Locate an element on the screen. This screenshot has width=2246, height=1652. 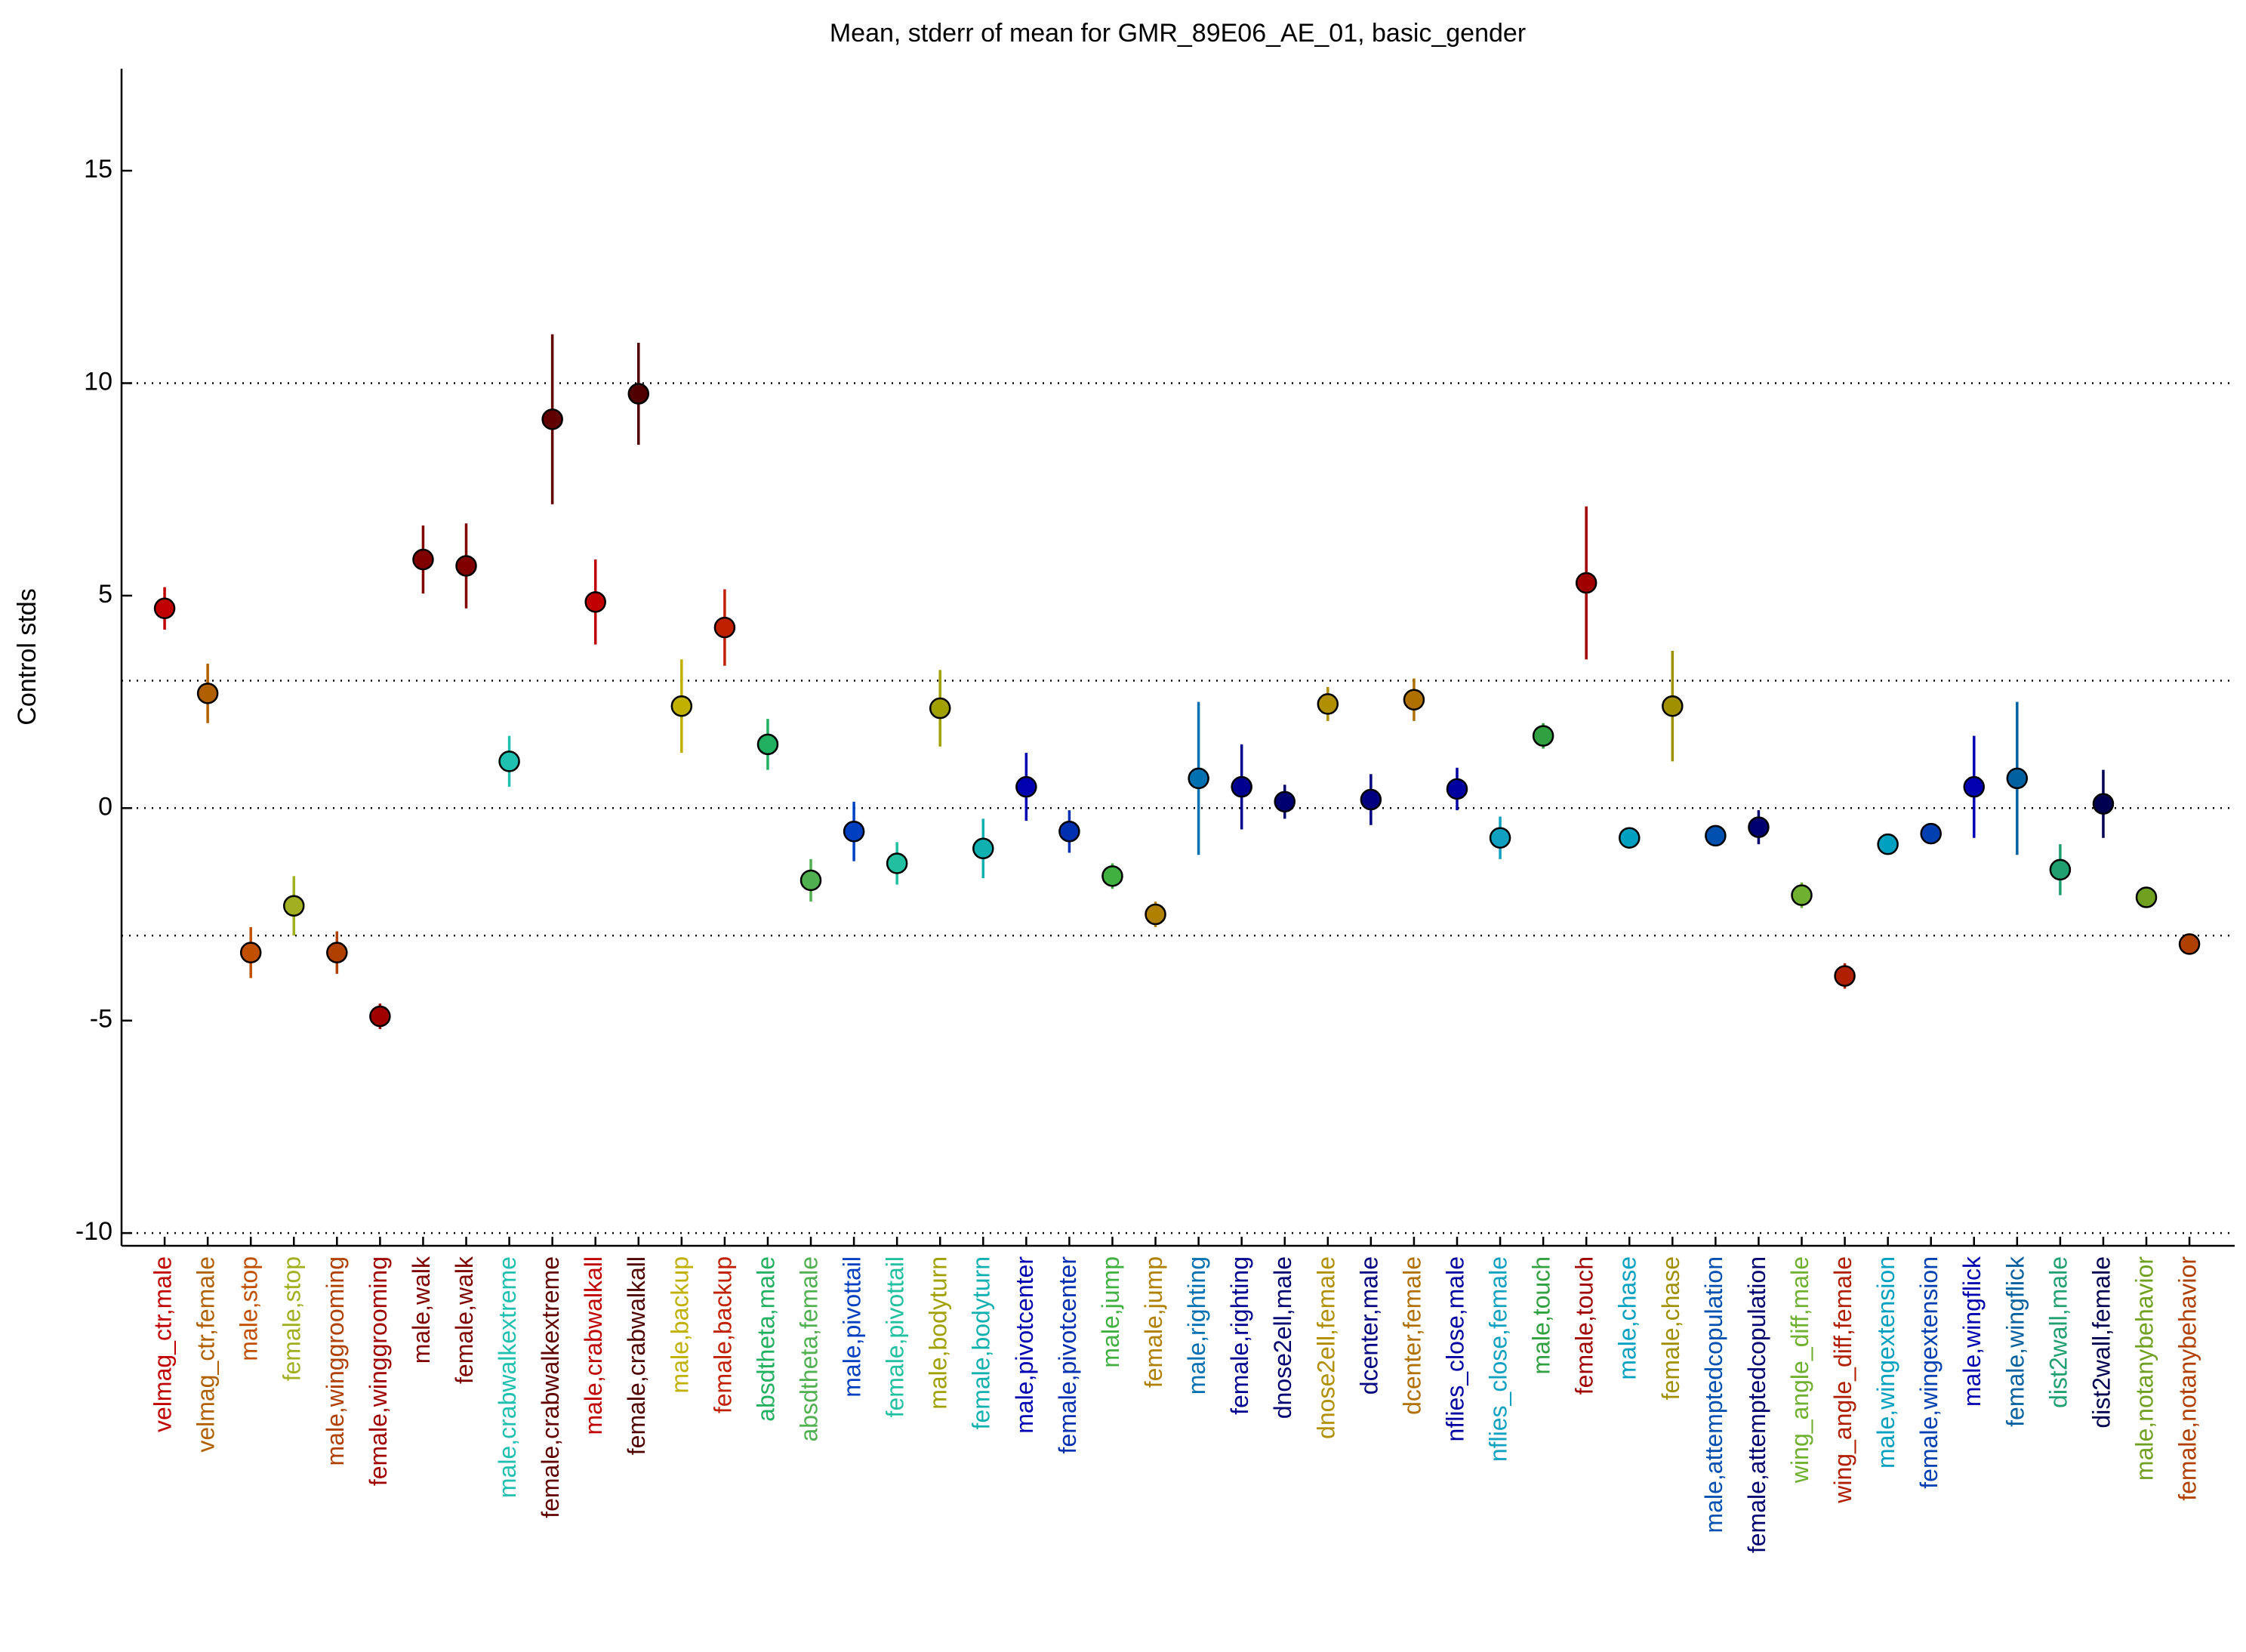
x-tick-label: male,jump is located at coordinates (1111, 1312).